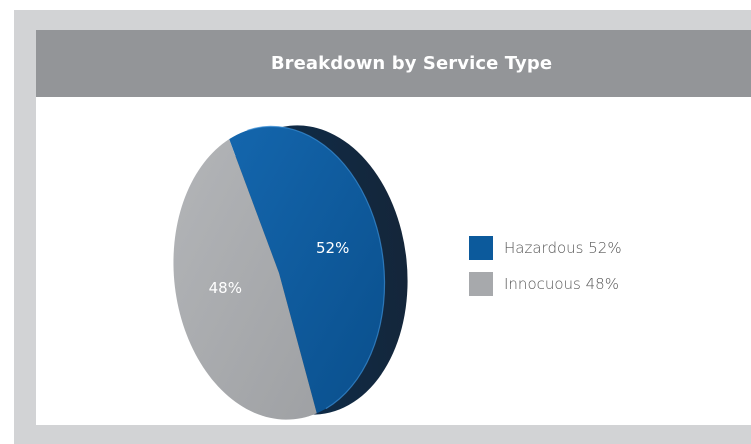 Image resolution: width=751 pixels, height=444 pixels. I want to click on chart-legend: Hazardous 52% Innocuous 48%, so click(545, 271).